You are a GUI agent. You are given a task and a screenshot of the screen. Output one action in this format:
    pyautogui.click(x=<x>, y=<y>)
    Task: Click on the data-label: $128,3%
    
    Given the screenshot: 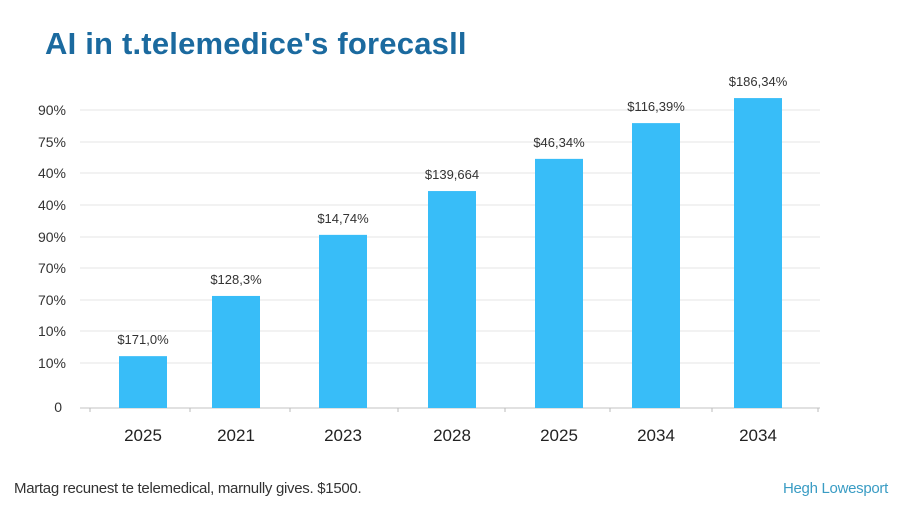 What is the action you would take?
    pyautogui.click(x=236, y=279)
    